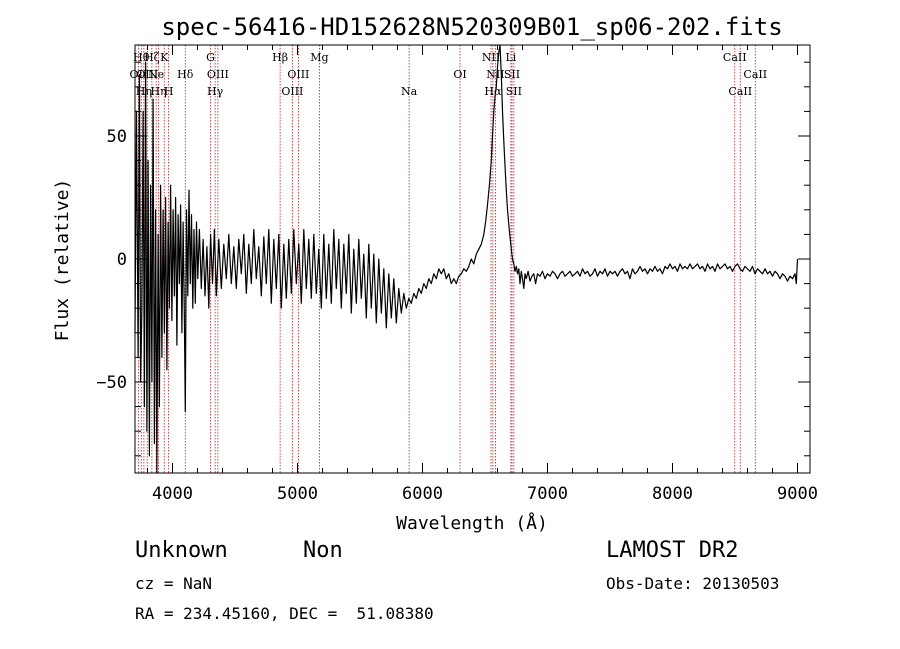  Describe the element at coordinates (152, 57) in the screenshot. I see `line-marker-label: Hζ` at that location.